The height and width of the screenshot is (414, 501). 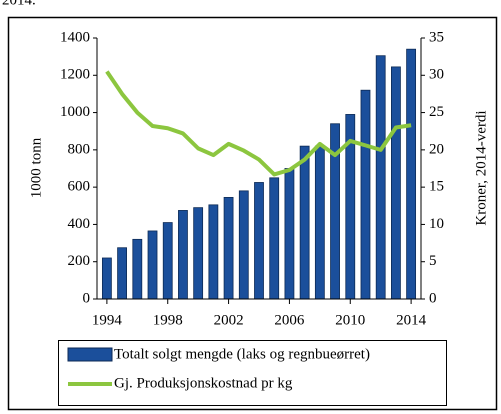 What do you see at coordinates (436, 37) in the screenshot?
I see `y2-tick-label: 35` at bounding box center [436, 37].